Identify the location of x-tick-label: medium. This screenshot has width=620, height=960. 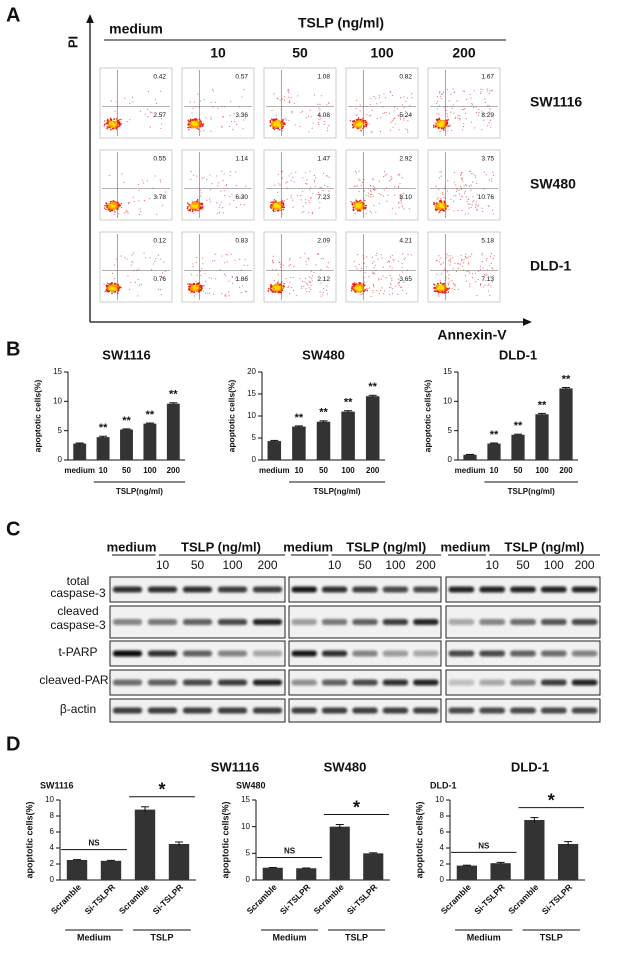
(274, 470).